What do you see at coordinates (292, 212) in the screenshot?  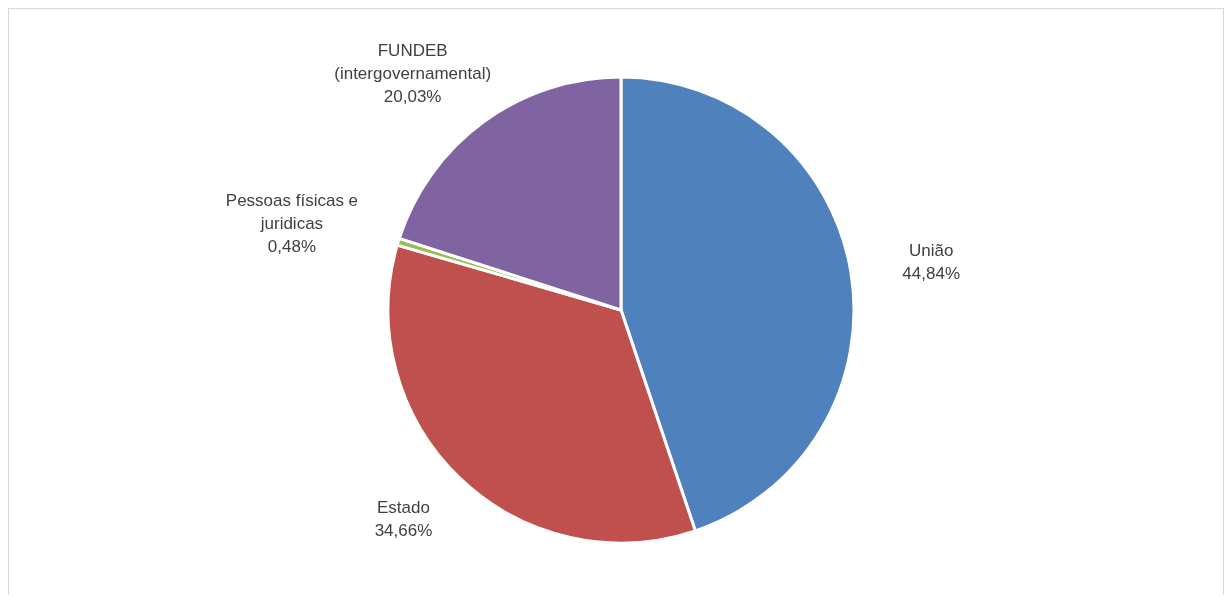 I see `slice-label: Pessoas físicas e juridicas` at bounding box center [292, 212].